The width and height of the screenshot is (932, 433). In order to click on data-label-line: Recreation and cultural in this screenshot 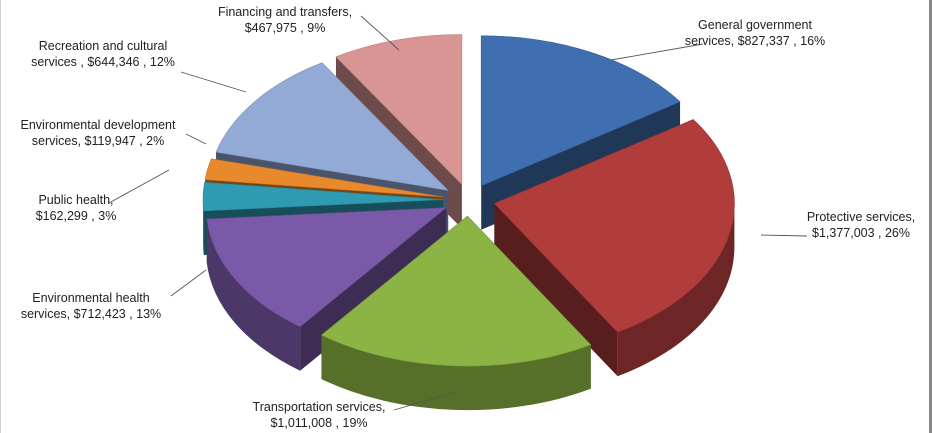, I will do `click(103, 46)`.